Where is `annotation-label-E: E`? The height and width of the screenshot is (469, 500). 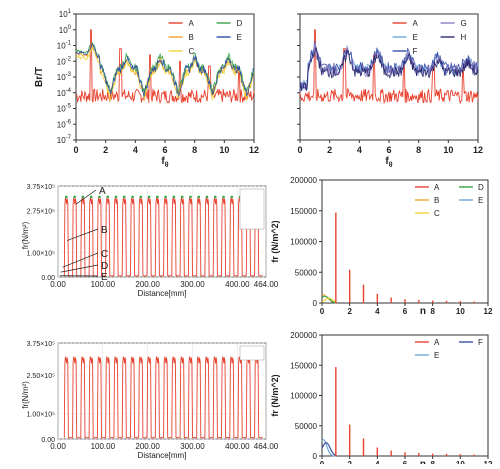 annotation-label-E: E is located at coordinates (104, 277).